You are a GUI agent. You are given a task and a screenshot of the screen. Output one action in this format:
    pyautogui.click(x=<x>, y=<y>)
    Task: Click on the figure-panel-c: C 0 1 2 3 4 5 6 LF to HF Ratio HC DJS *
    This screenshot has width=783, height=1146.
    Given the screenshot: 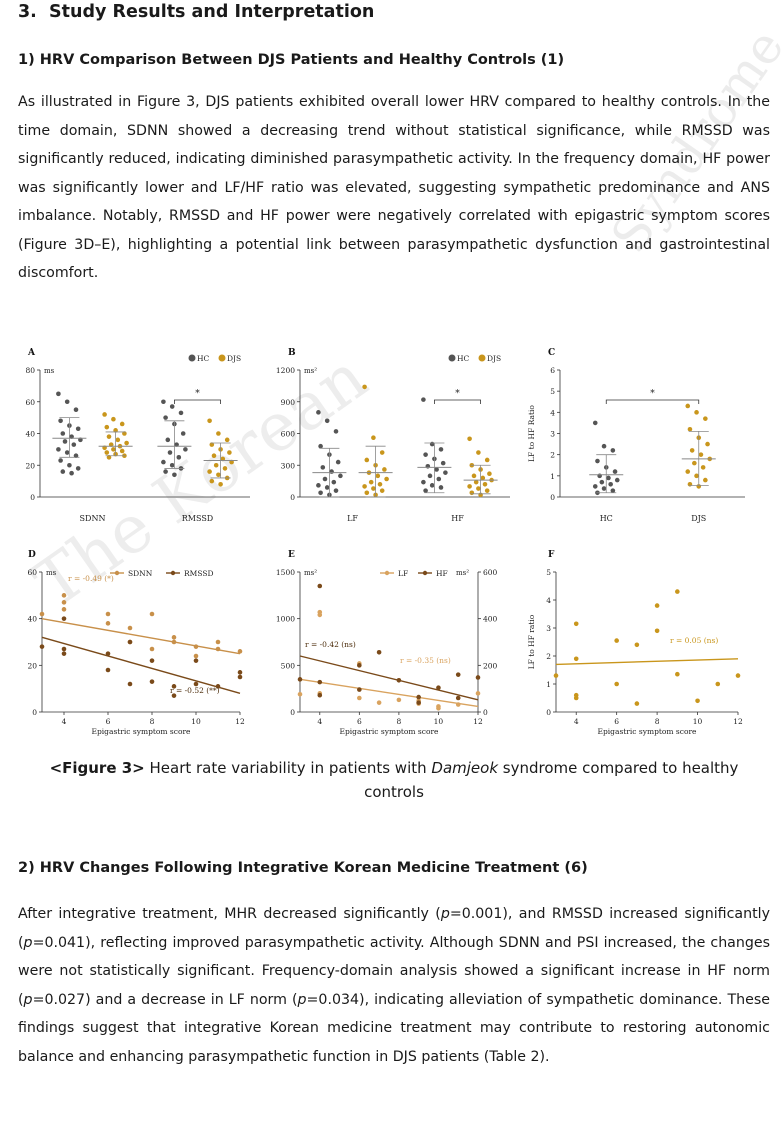 What is the action you would take?
    pyautogui.click(x=636, y=435)
    